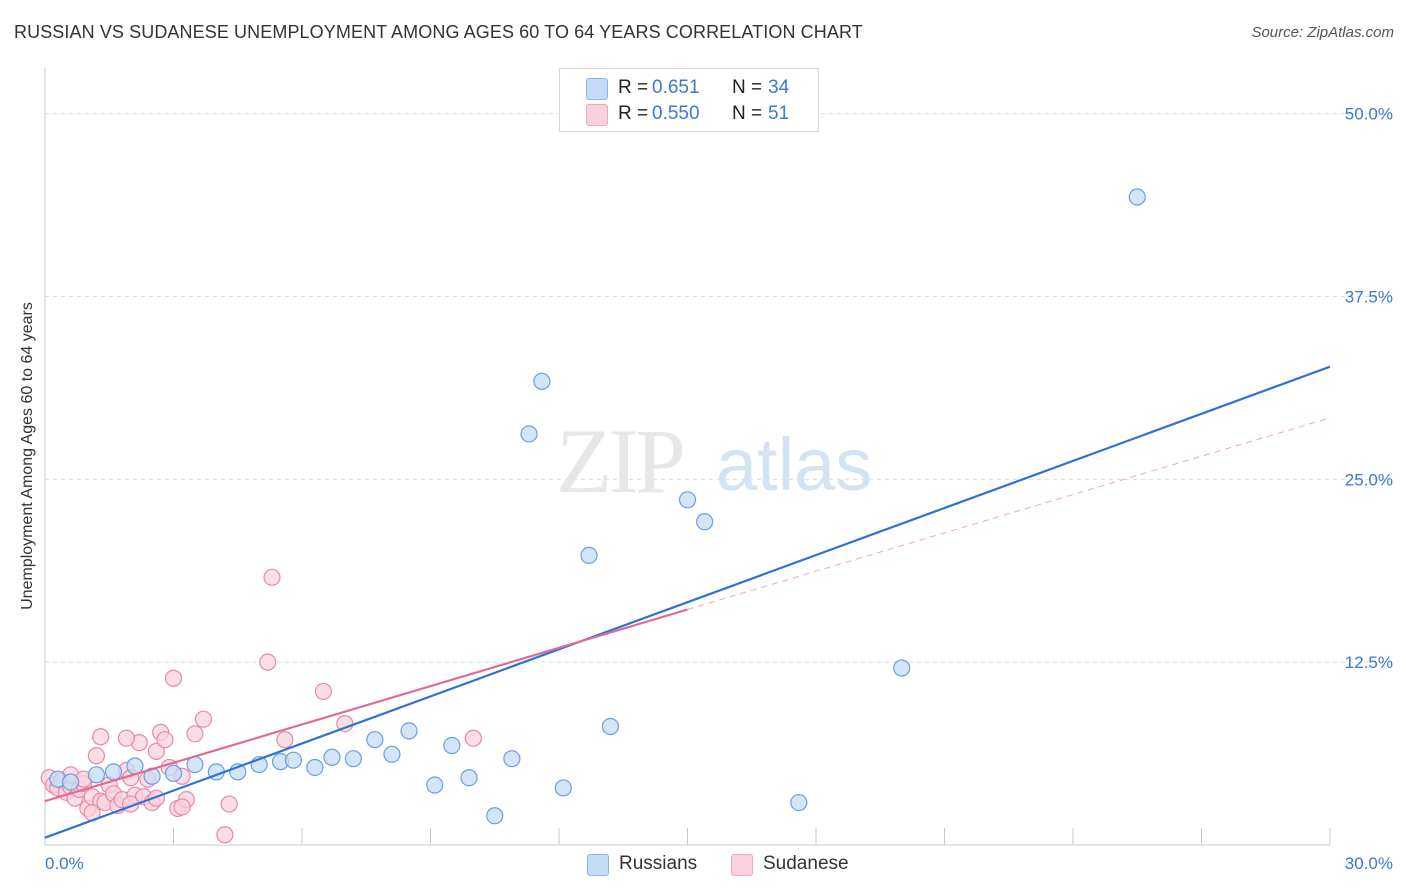 The width and height of the screenshot is (1406, 892). Describe the element at coordinates (806, 863) in the screenshot. I see `bottom-legend-label-sudanese: Sudanese` at that location.